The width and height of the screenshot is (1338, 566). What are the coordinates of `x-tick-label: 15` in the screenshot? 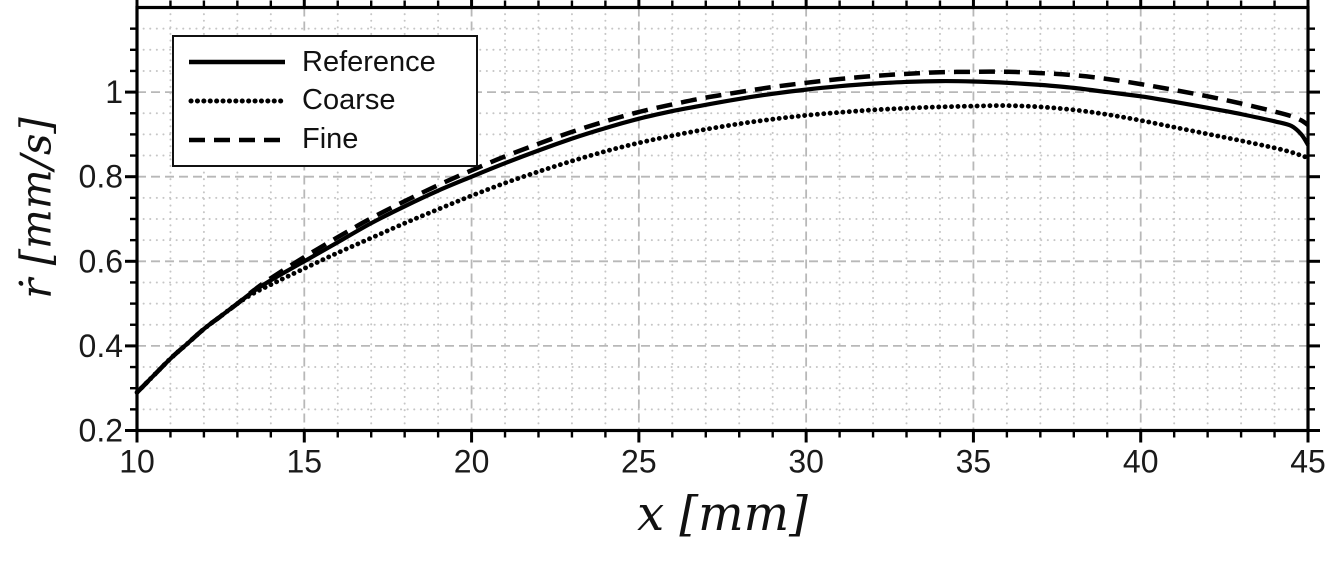 It's located at (304, 462).